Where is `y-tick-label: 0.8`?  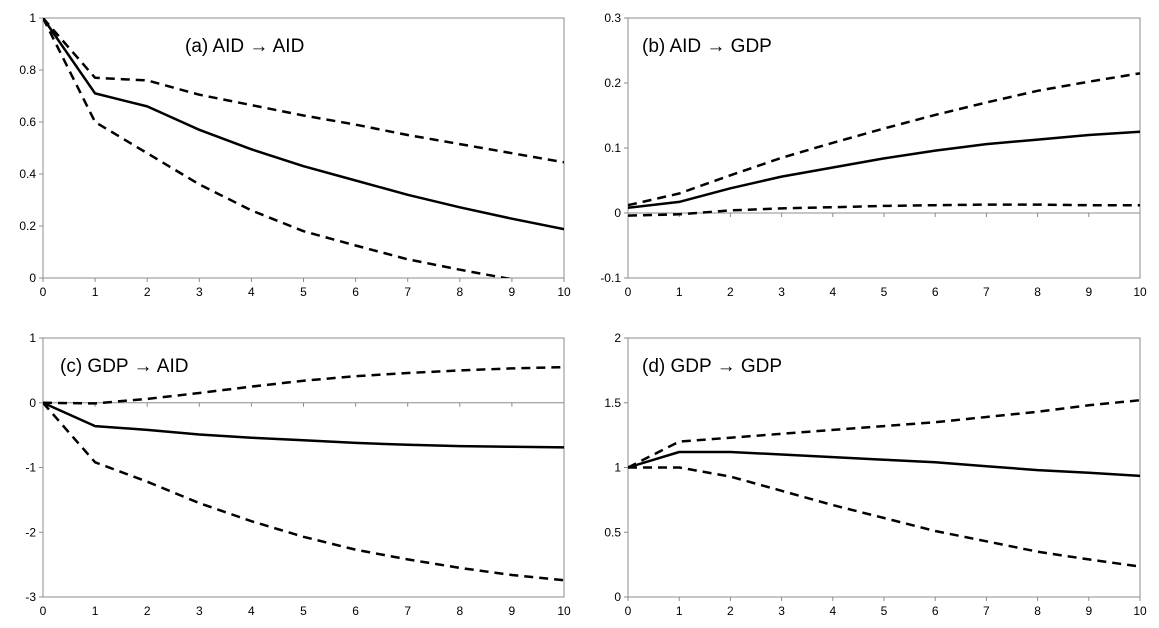 y-tick-label: 0.8 is located at coordinates (27, 70).